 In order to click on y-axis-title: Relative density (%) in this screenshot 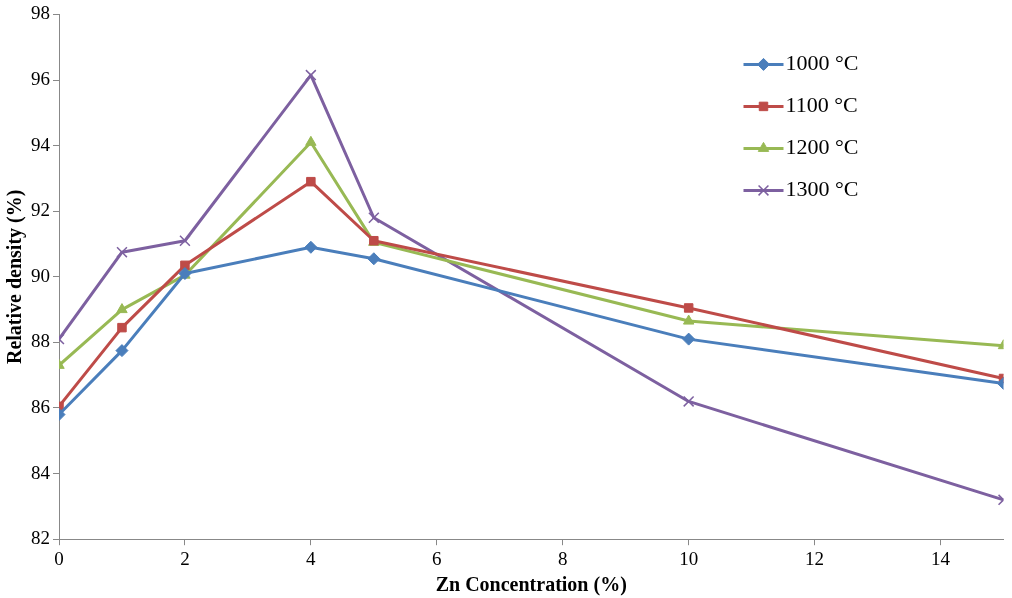, I will do `click(15, 277)`.